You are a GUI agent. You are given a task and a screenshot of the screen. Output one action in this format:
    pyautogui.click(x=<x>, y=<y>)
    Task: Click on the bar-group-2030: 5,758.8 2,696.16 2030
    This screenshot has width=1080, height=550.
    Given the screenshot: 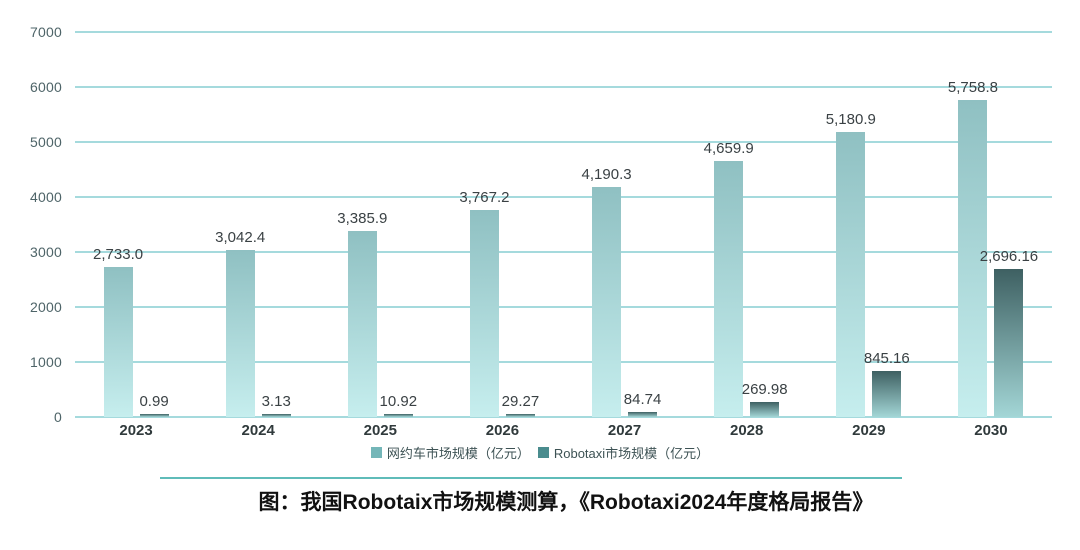 What is the action you would take?
    pyautogui.click(x=991, y=235)
    